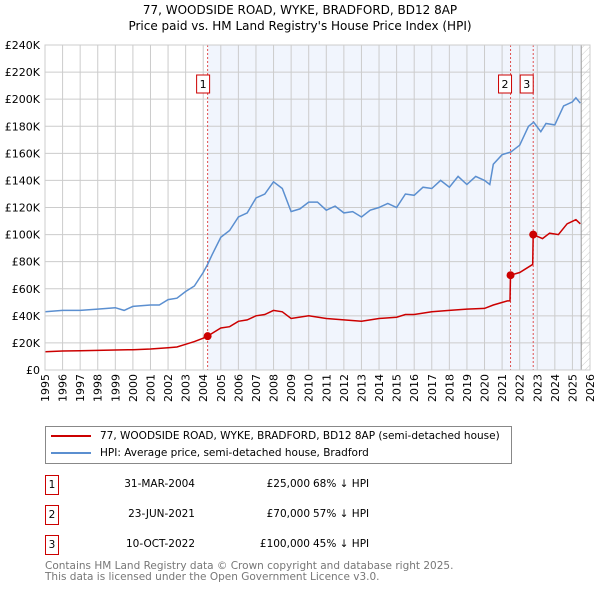  I want to click on x-tick-label: 2012, so click(344, 388).